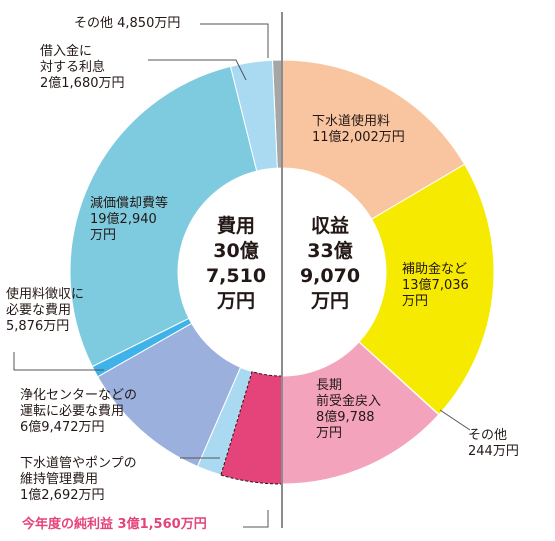  I want to click on label-expense-maintenance: 下水道管やポンプの 維持管理費用 1億2,692万円, so click(78, 479).